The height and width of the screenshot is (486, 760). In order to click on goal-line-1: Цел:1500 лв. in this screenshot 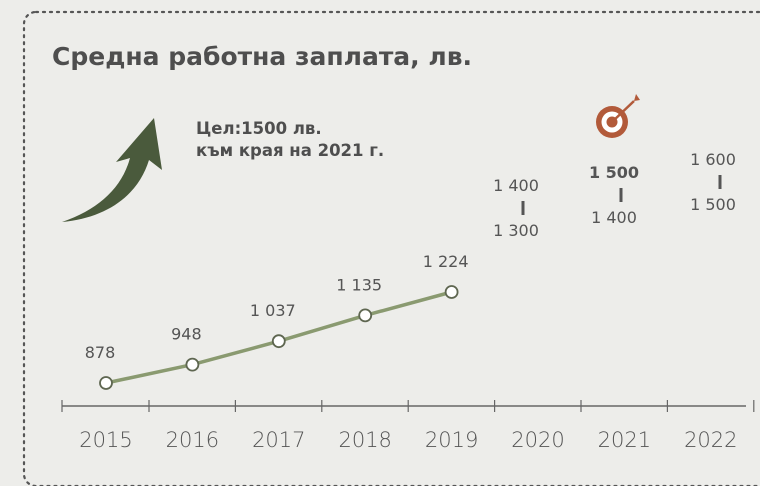, I will do `click(259, 128)`.